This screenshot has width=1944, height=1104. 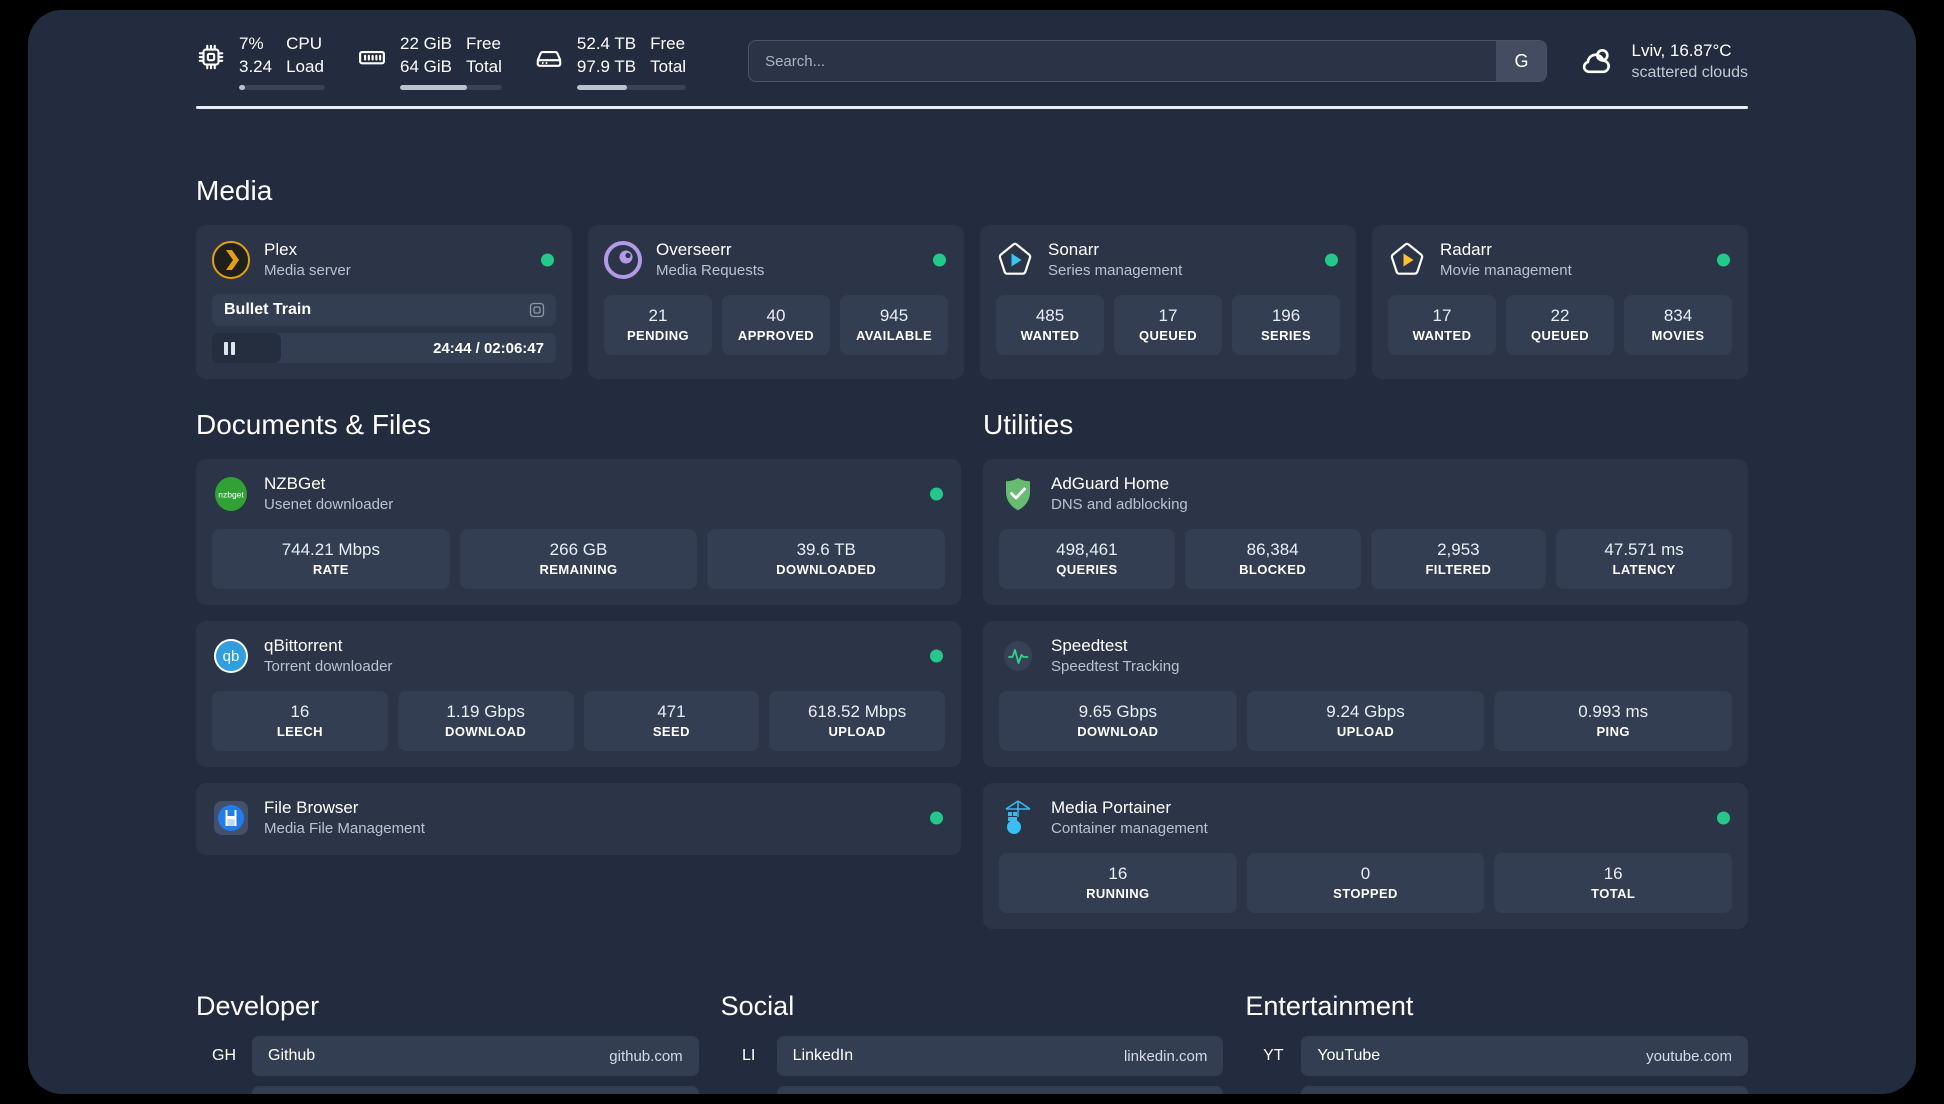 I want to click on bookmark-abbr: GH, so click(x=224, y=1055).